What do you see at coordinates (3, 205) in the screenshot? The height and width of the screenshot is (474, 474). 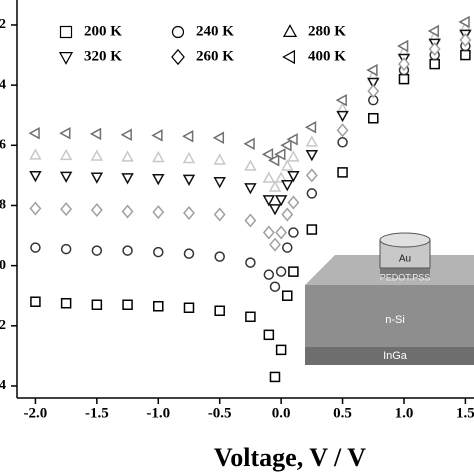 I see `y-tick-label: -8` at bounding box center [3, 205].